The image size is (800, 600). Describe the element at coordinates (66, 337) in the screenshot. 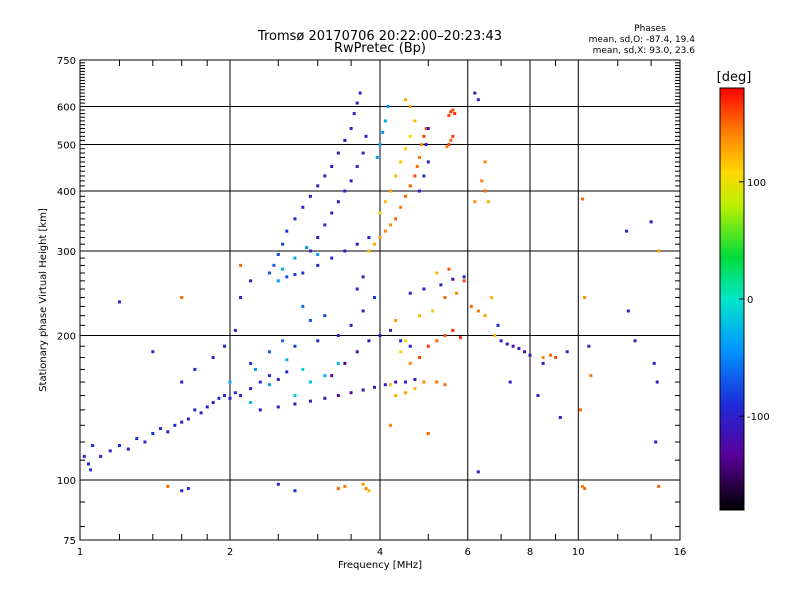

I see `y-tick-label: 200` at that location.